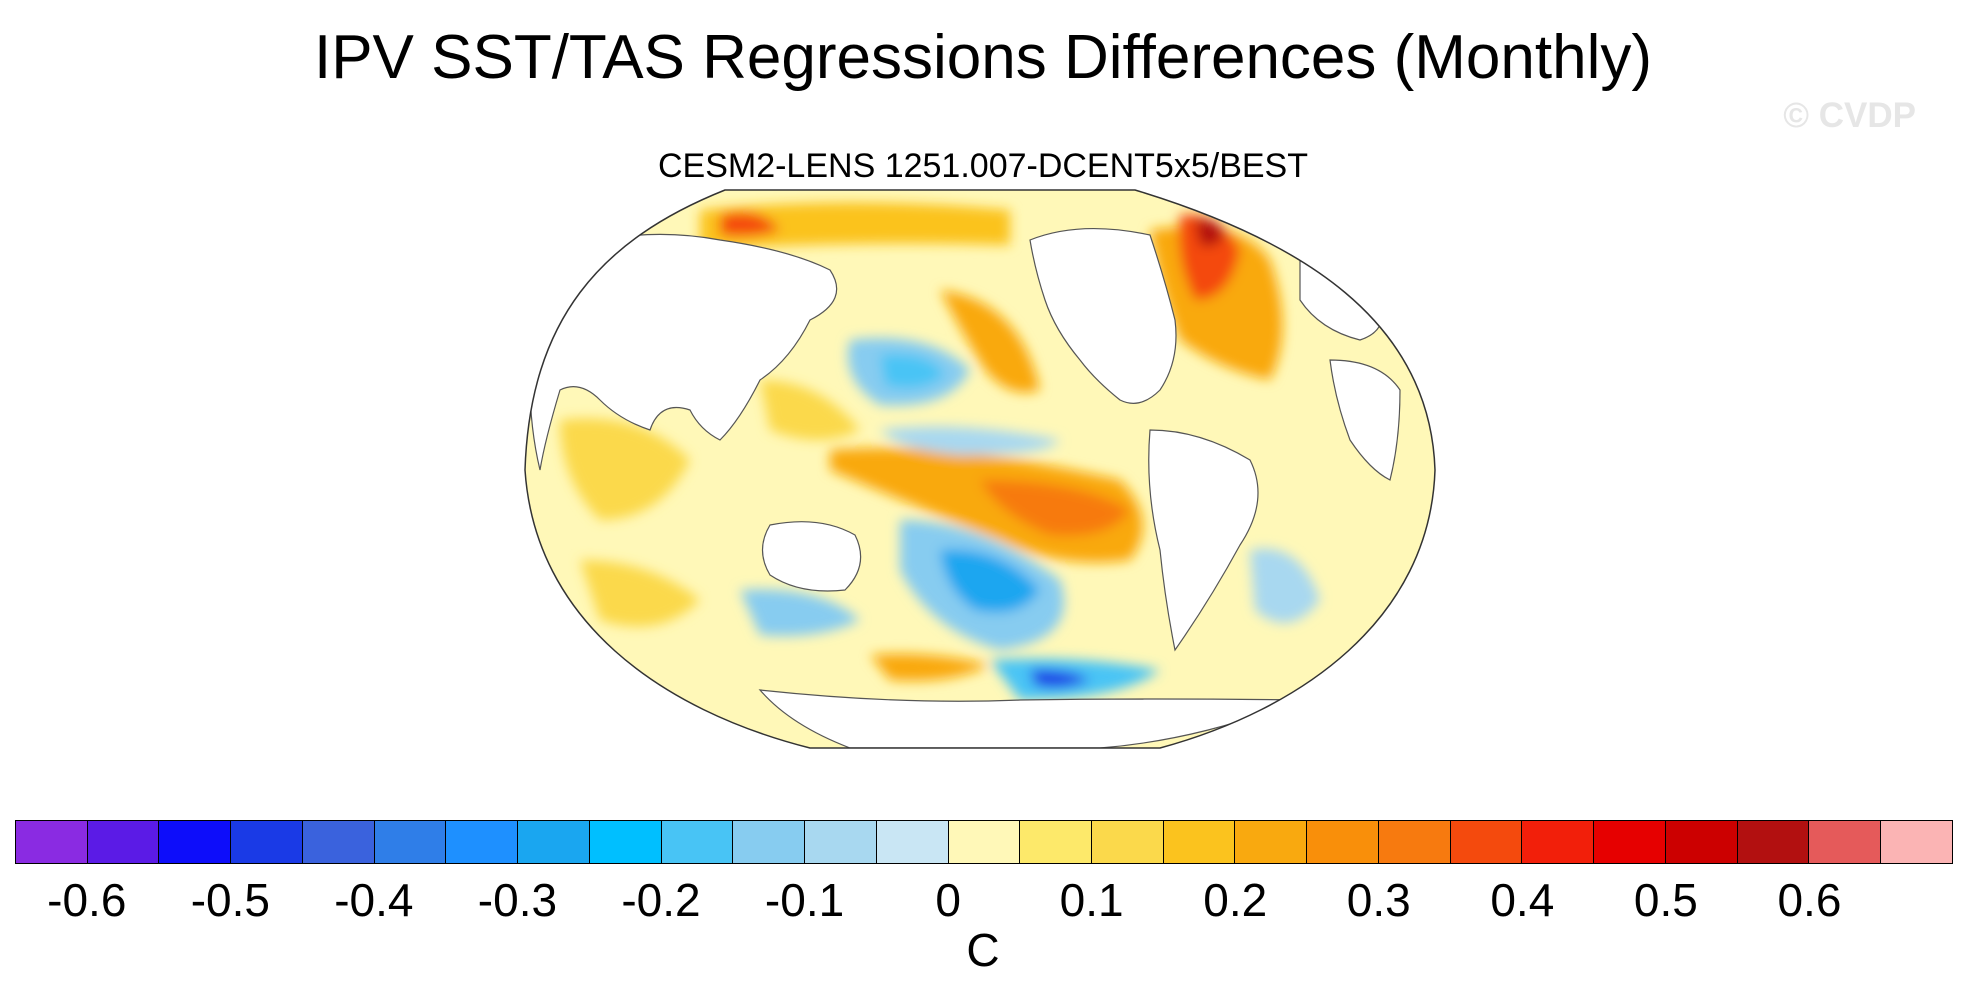 The image size is (1966, 999). What do you see at coordinates (1060, 678) in the screenshot?
I see `southern-ocean-coldest` at bounding box center [1060, 678].